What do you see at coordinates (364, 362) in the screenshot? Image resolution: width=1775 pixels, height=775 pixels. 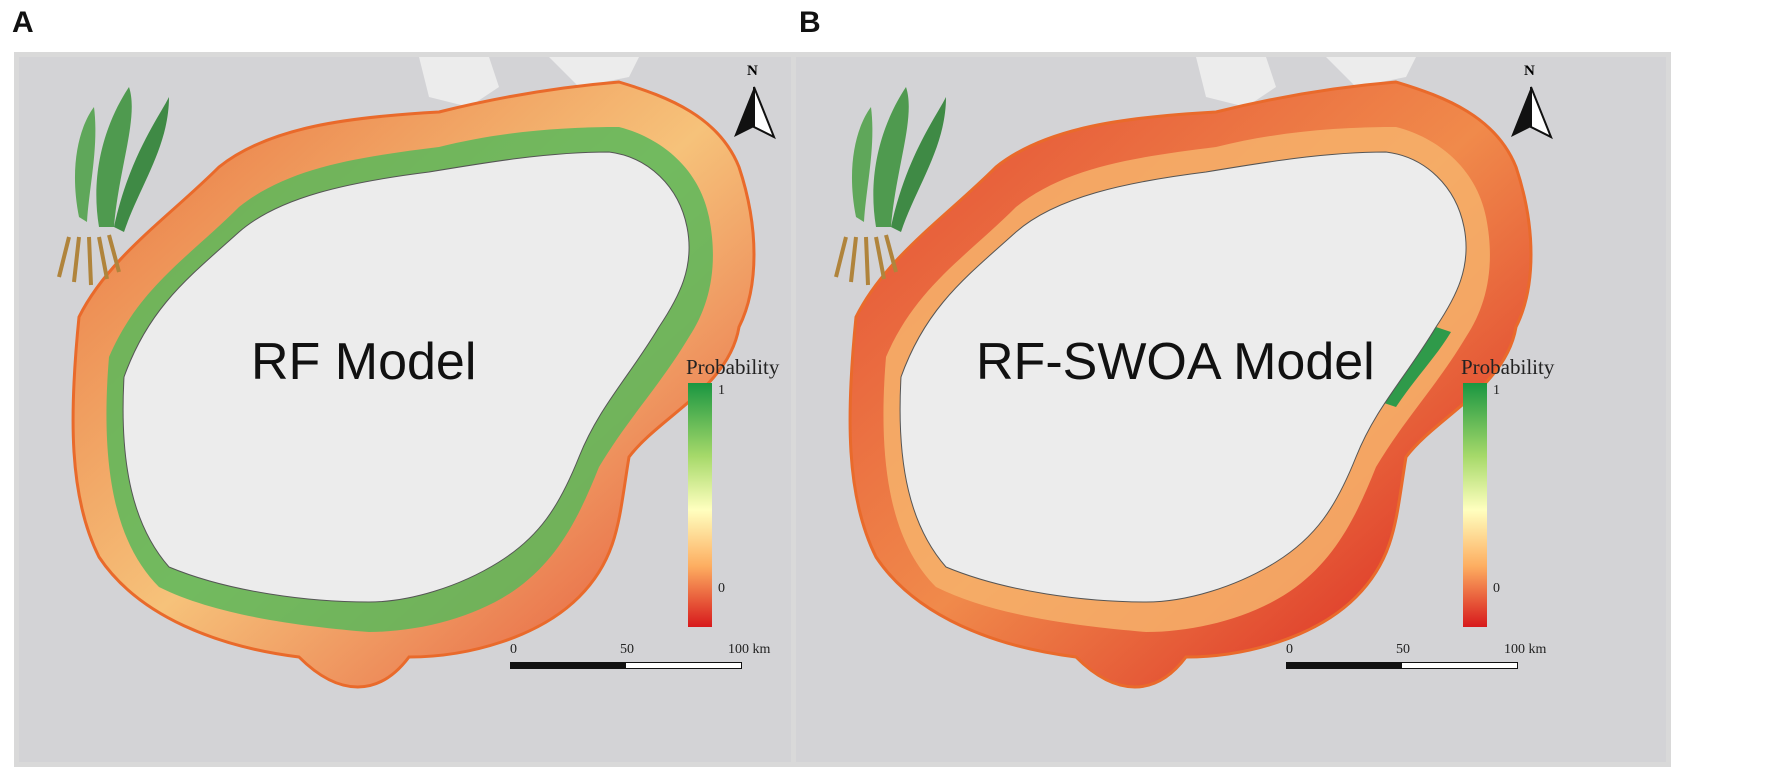 I see `model-label: RF Model` at bounding box center [364, 362].